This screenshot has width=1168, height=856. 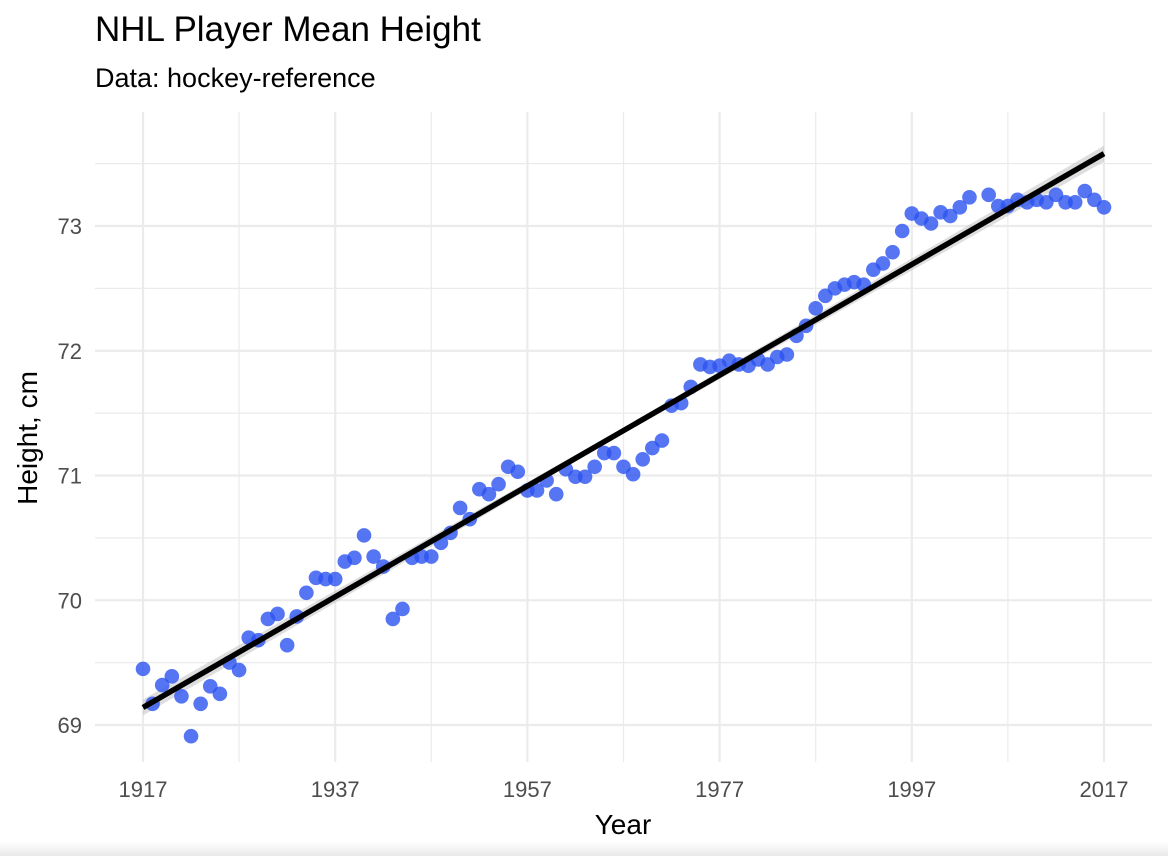 What do you see at coordinates (584, 849) in the screenshot?
I see `bottom-fade` at bounding box center [584, 849].